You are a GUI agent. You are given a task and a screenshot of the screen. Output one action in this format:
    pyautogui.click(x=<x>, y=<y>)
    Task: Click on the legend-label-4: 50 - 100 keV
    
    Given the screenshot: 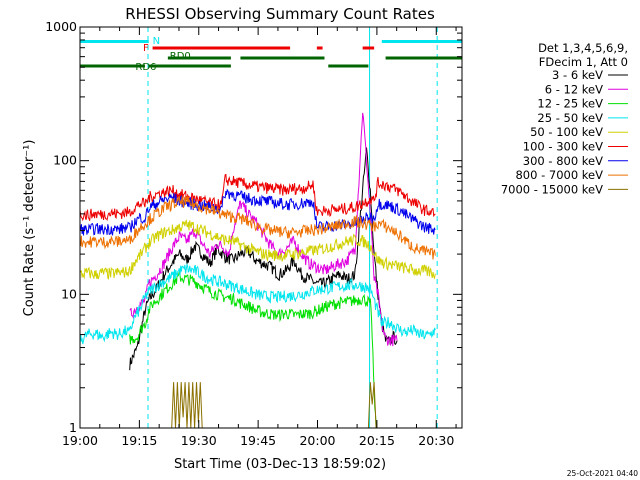 What is the action you would take?
    pyautogui.click(x=566, y=132)
    